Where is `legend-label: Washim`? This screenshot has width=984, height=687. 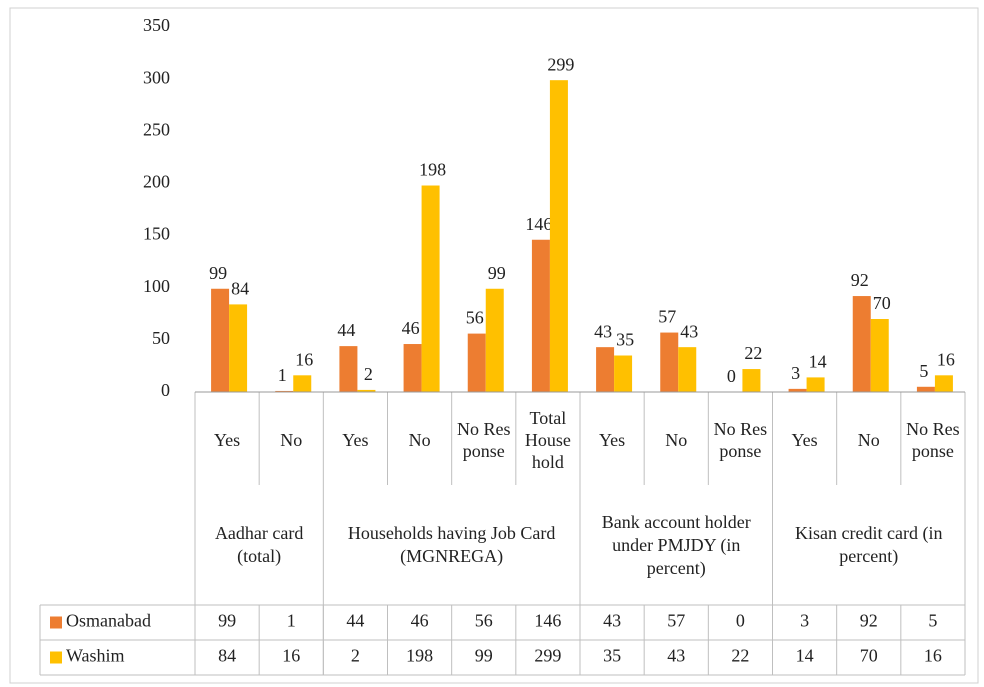 legend-label: Washim is located at coordinates (95, 656).